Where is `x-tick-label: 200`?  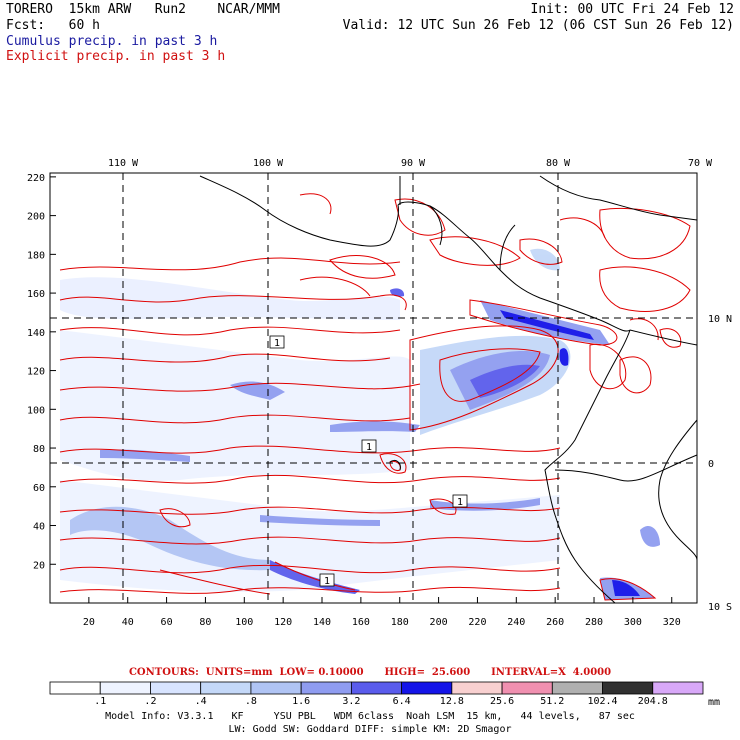 x-tick-label: 200 is located at coordinates (439, 622).